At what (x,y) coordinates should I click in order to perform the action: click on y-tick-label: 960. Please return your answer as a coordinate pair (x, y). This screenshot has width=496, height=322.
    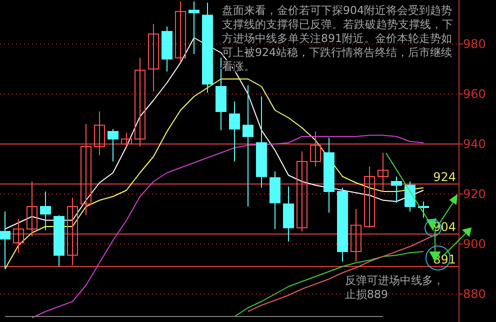
    Looking at the image, I should click on (474, 94).